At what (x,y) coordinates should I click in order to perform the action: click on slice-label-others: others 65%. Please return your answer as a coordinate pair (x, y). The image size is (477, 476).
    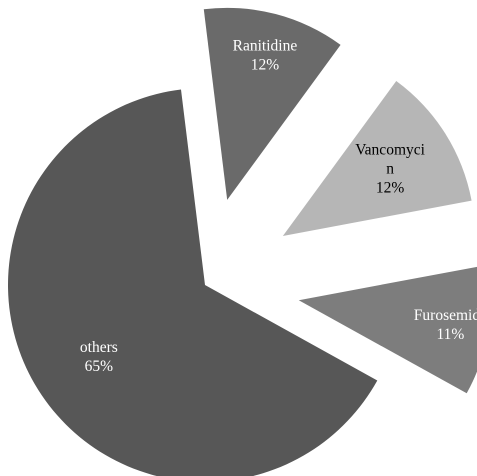
    Looking at the image, I should click on (99, 357).